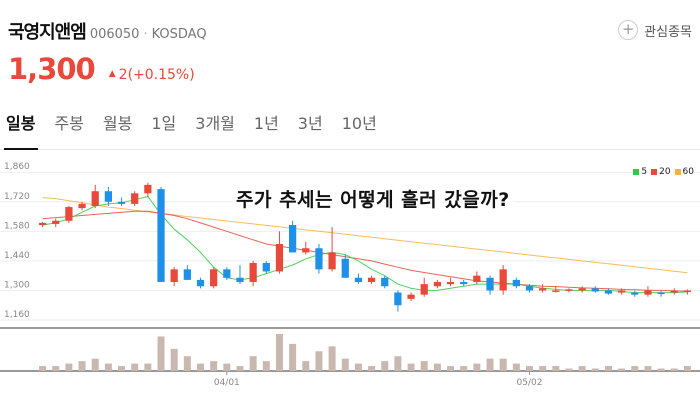  I want to click on tabs-divider, so click(350, 149).